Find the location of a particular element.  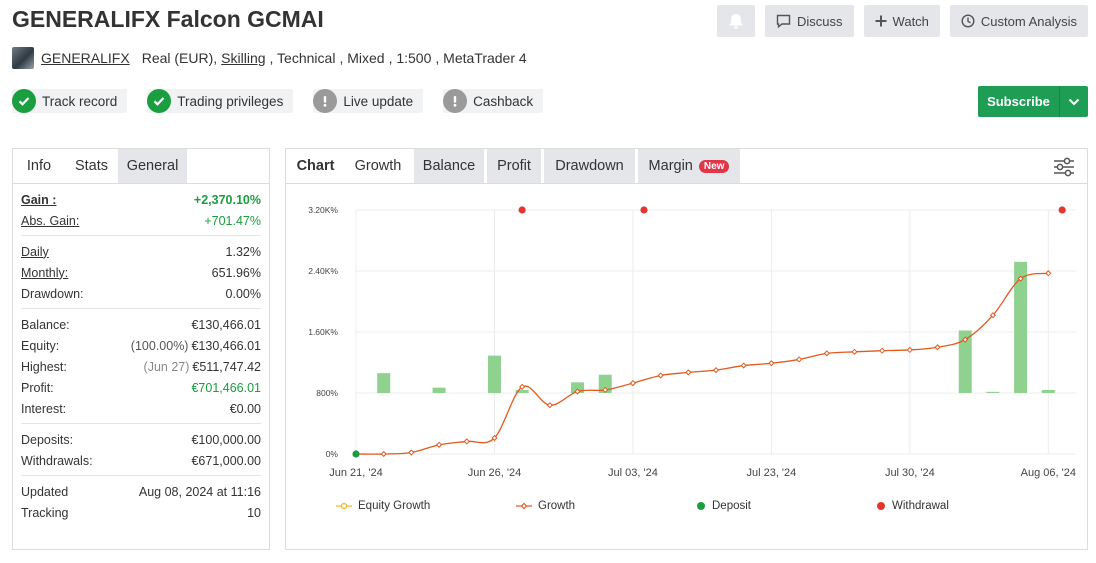

x-tick-label: Jun 26, '24 is located at coordinates (494, 473).